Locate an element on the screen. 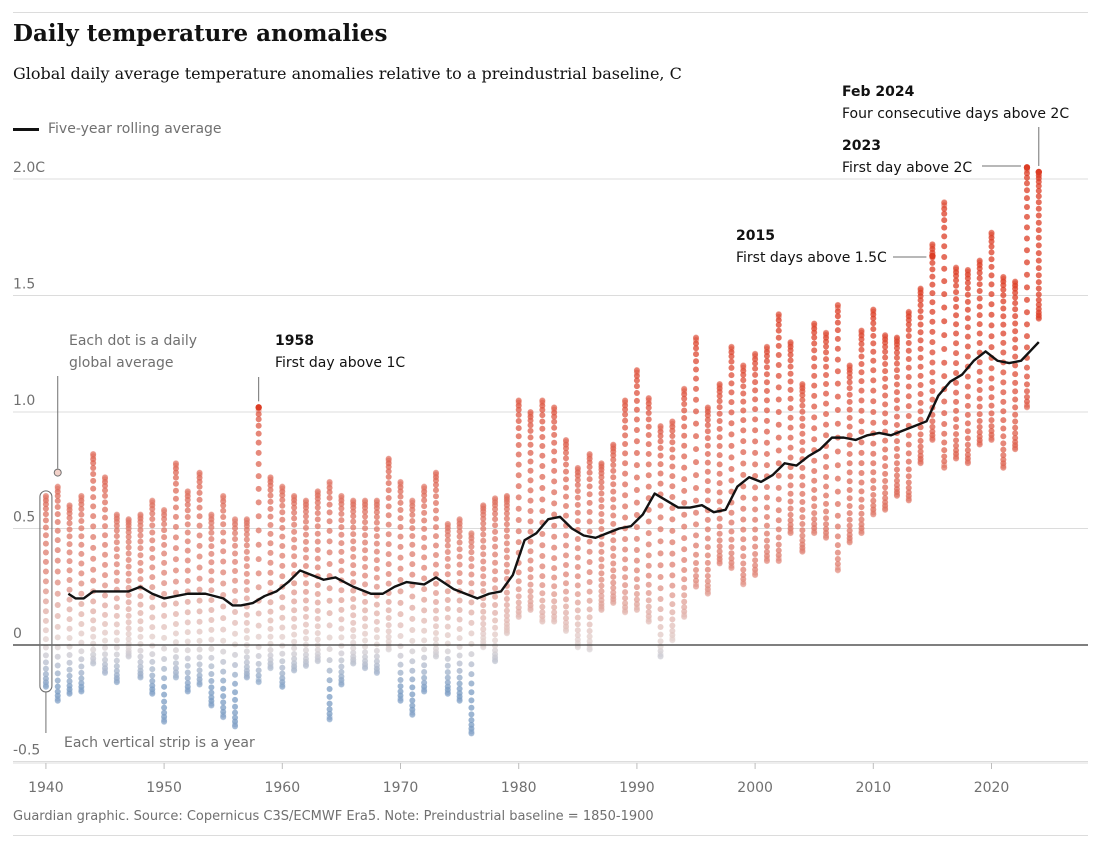 The height and width of the screenshot is (847, 1115). annotation-marker is located at coordinates (932, 256).